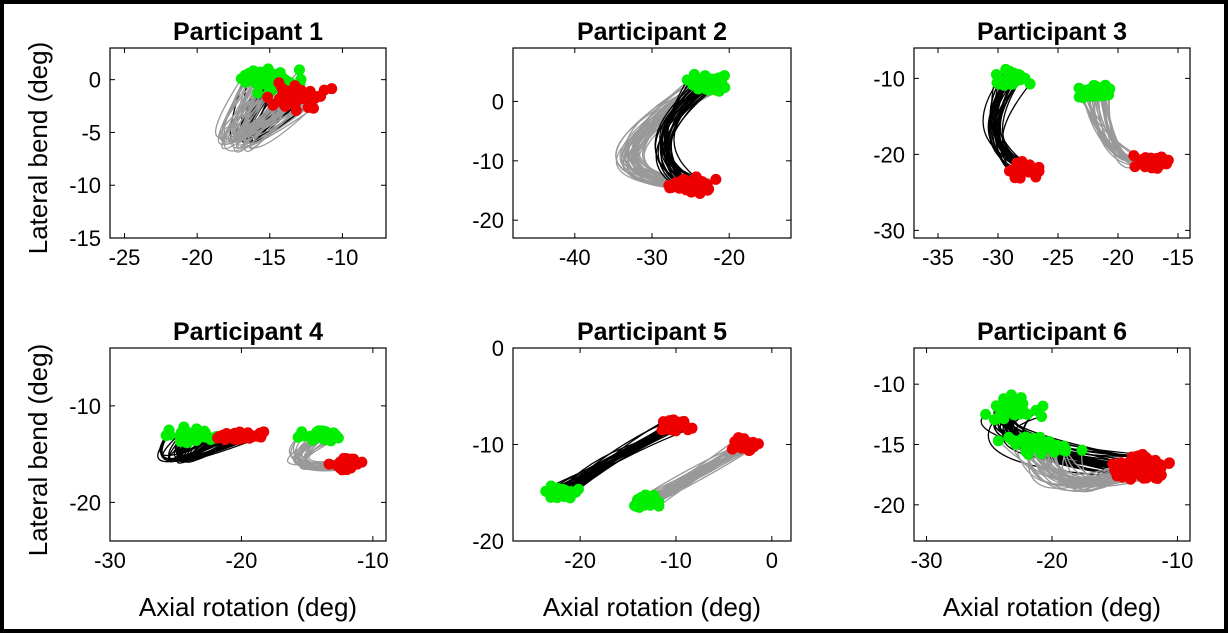 The image size is (1228, 634). I want to click on x-tick-label: 0, so click(772, 560).